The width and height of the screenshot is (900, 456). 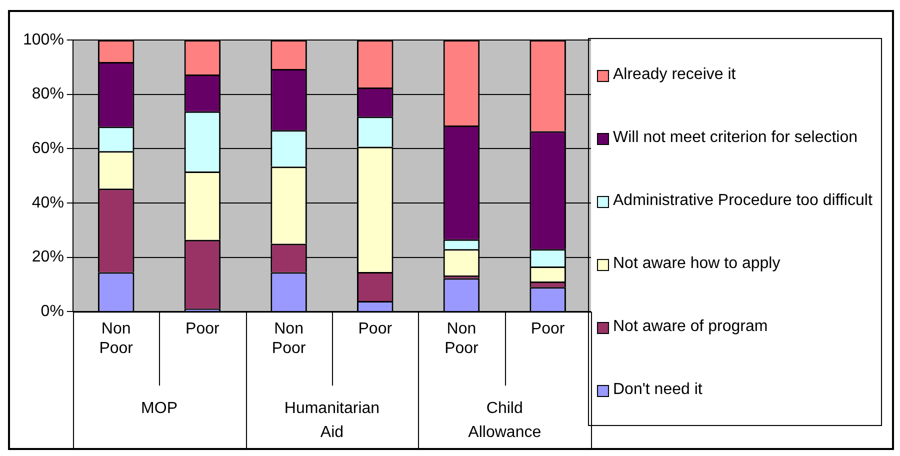 I want to click on text: MOP, so click(x=159, y=409).